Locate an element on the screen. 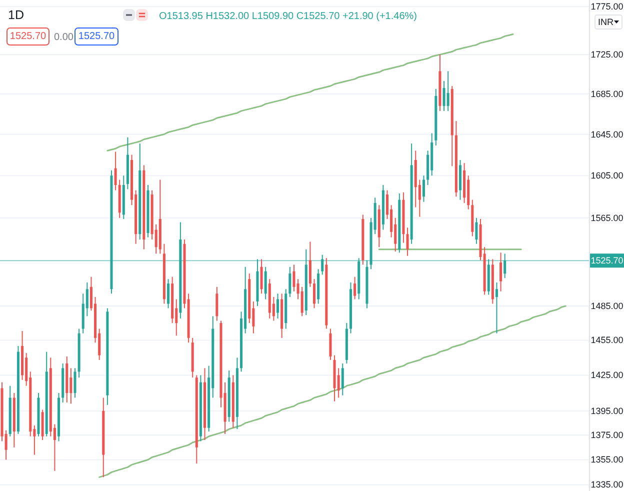 This screenshot has height=491, width=624. y-tick-label: 1685.00 is located at coordinates (607, 93).